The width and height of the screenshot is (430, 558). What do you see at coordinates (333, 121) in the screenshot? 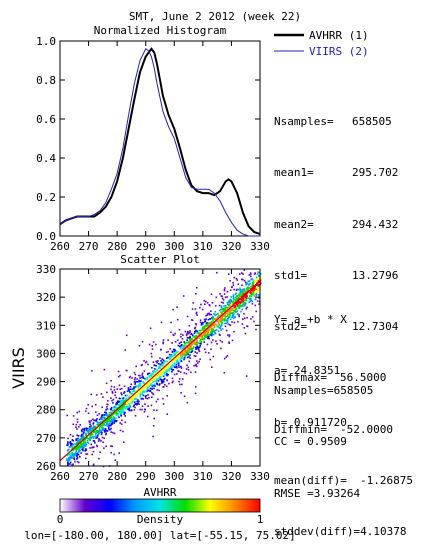
I see `stat-row-nsamples: Nsamples= 658505` at bounding box center [333, 121].